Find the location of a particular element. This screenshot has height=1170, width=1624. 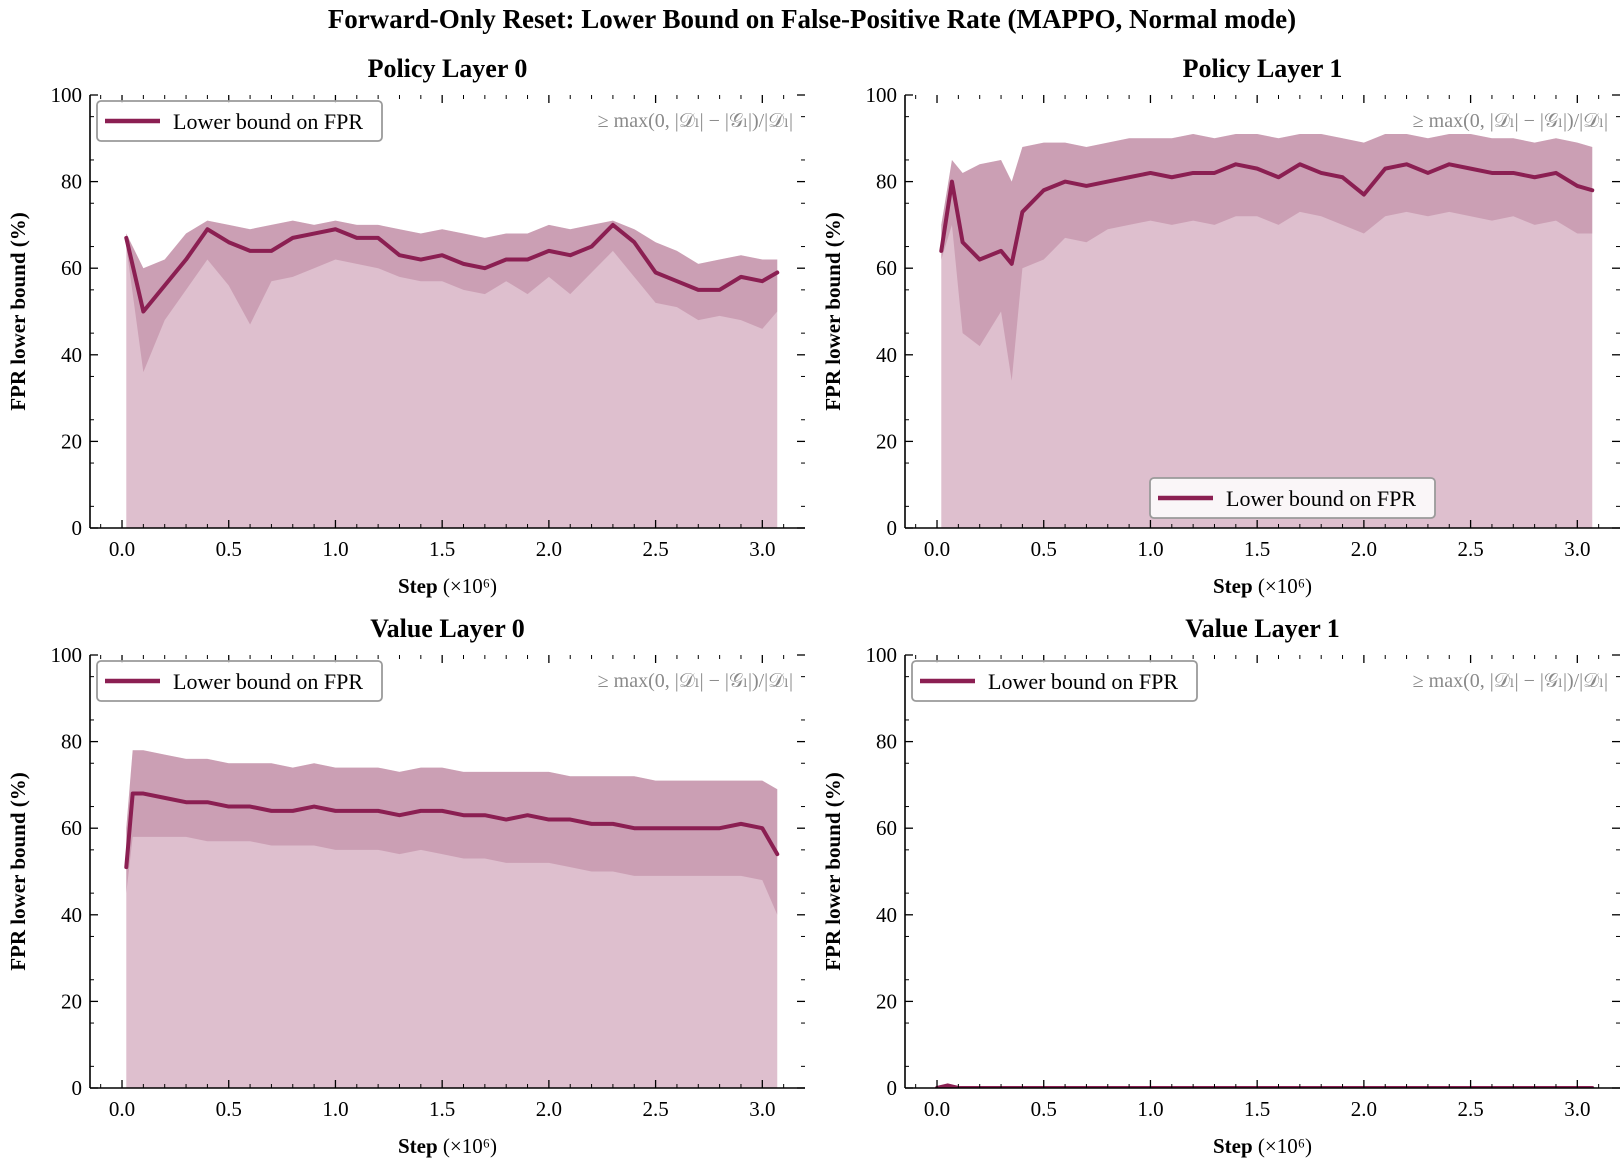

panel-title: Value Layer 1 is located at coordinates (1262, 628).